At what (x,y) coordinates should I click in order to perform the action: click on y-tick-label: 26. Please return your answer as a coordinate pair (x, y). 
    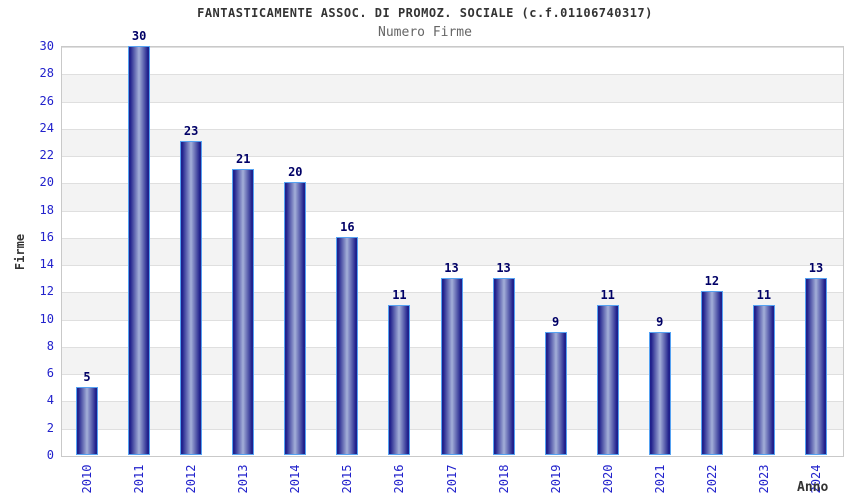
    Looking at the image, I should click on (46, 100).